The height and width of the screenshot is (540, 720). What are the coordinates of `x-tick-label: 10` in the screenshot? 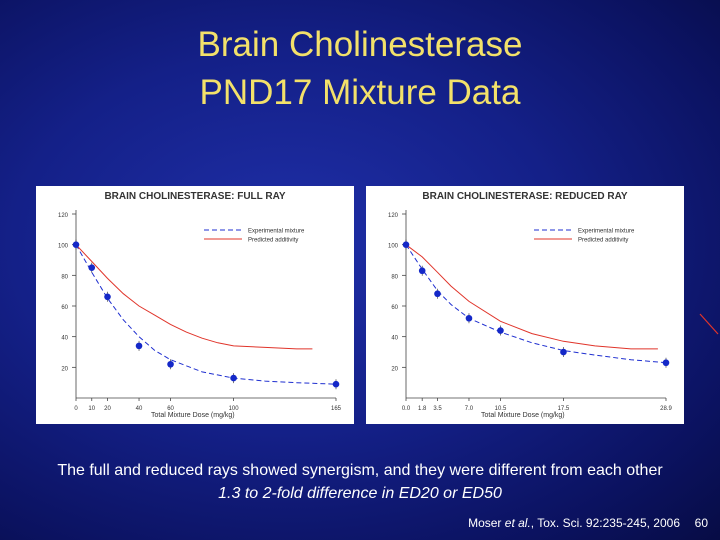 It's located at (91, 409).